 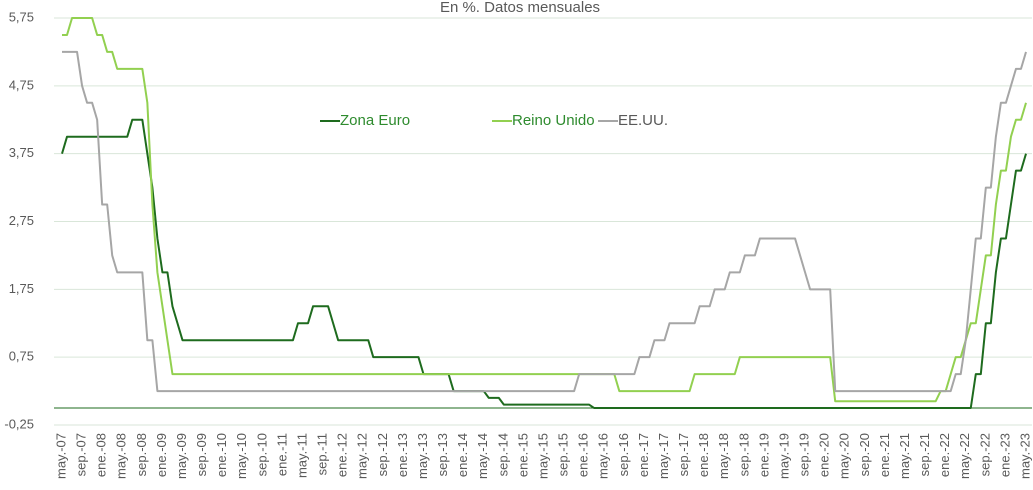 What do you see at coordinates (583, 455) in the screenshot?
I see `x-tick-label: ene.-16` at bounding box center [583, 455].